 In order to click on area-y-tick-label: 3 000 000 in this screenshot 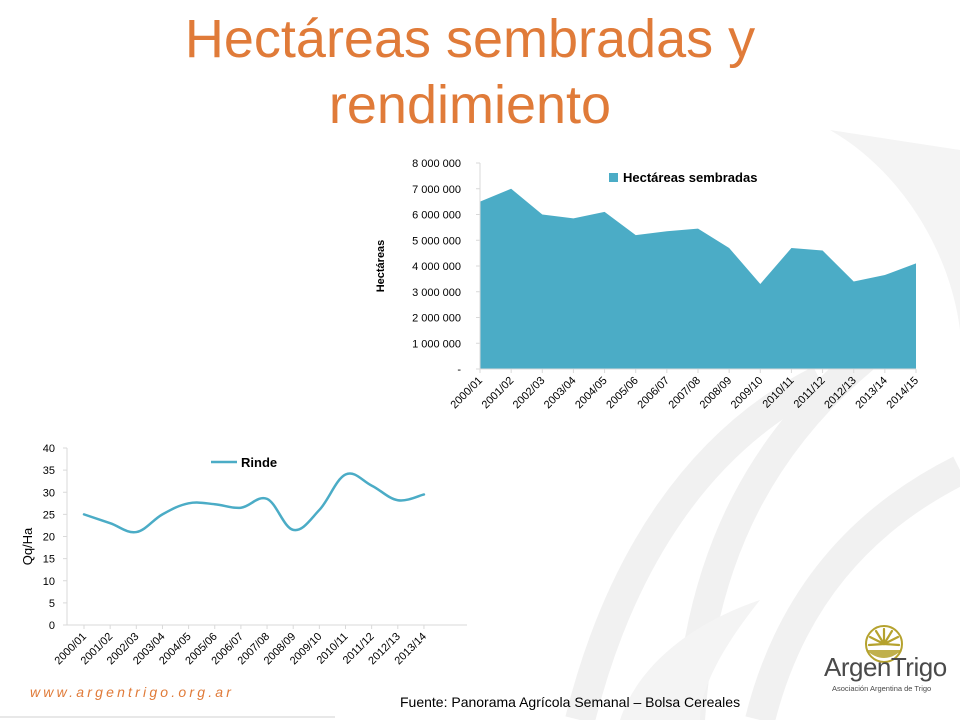, I will do `click(436, 293)`.